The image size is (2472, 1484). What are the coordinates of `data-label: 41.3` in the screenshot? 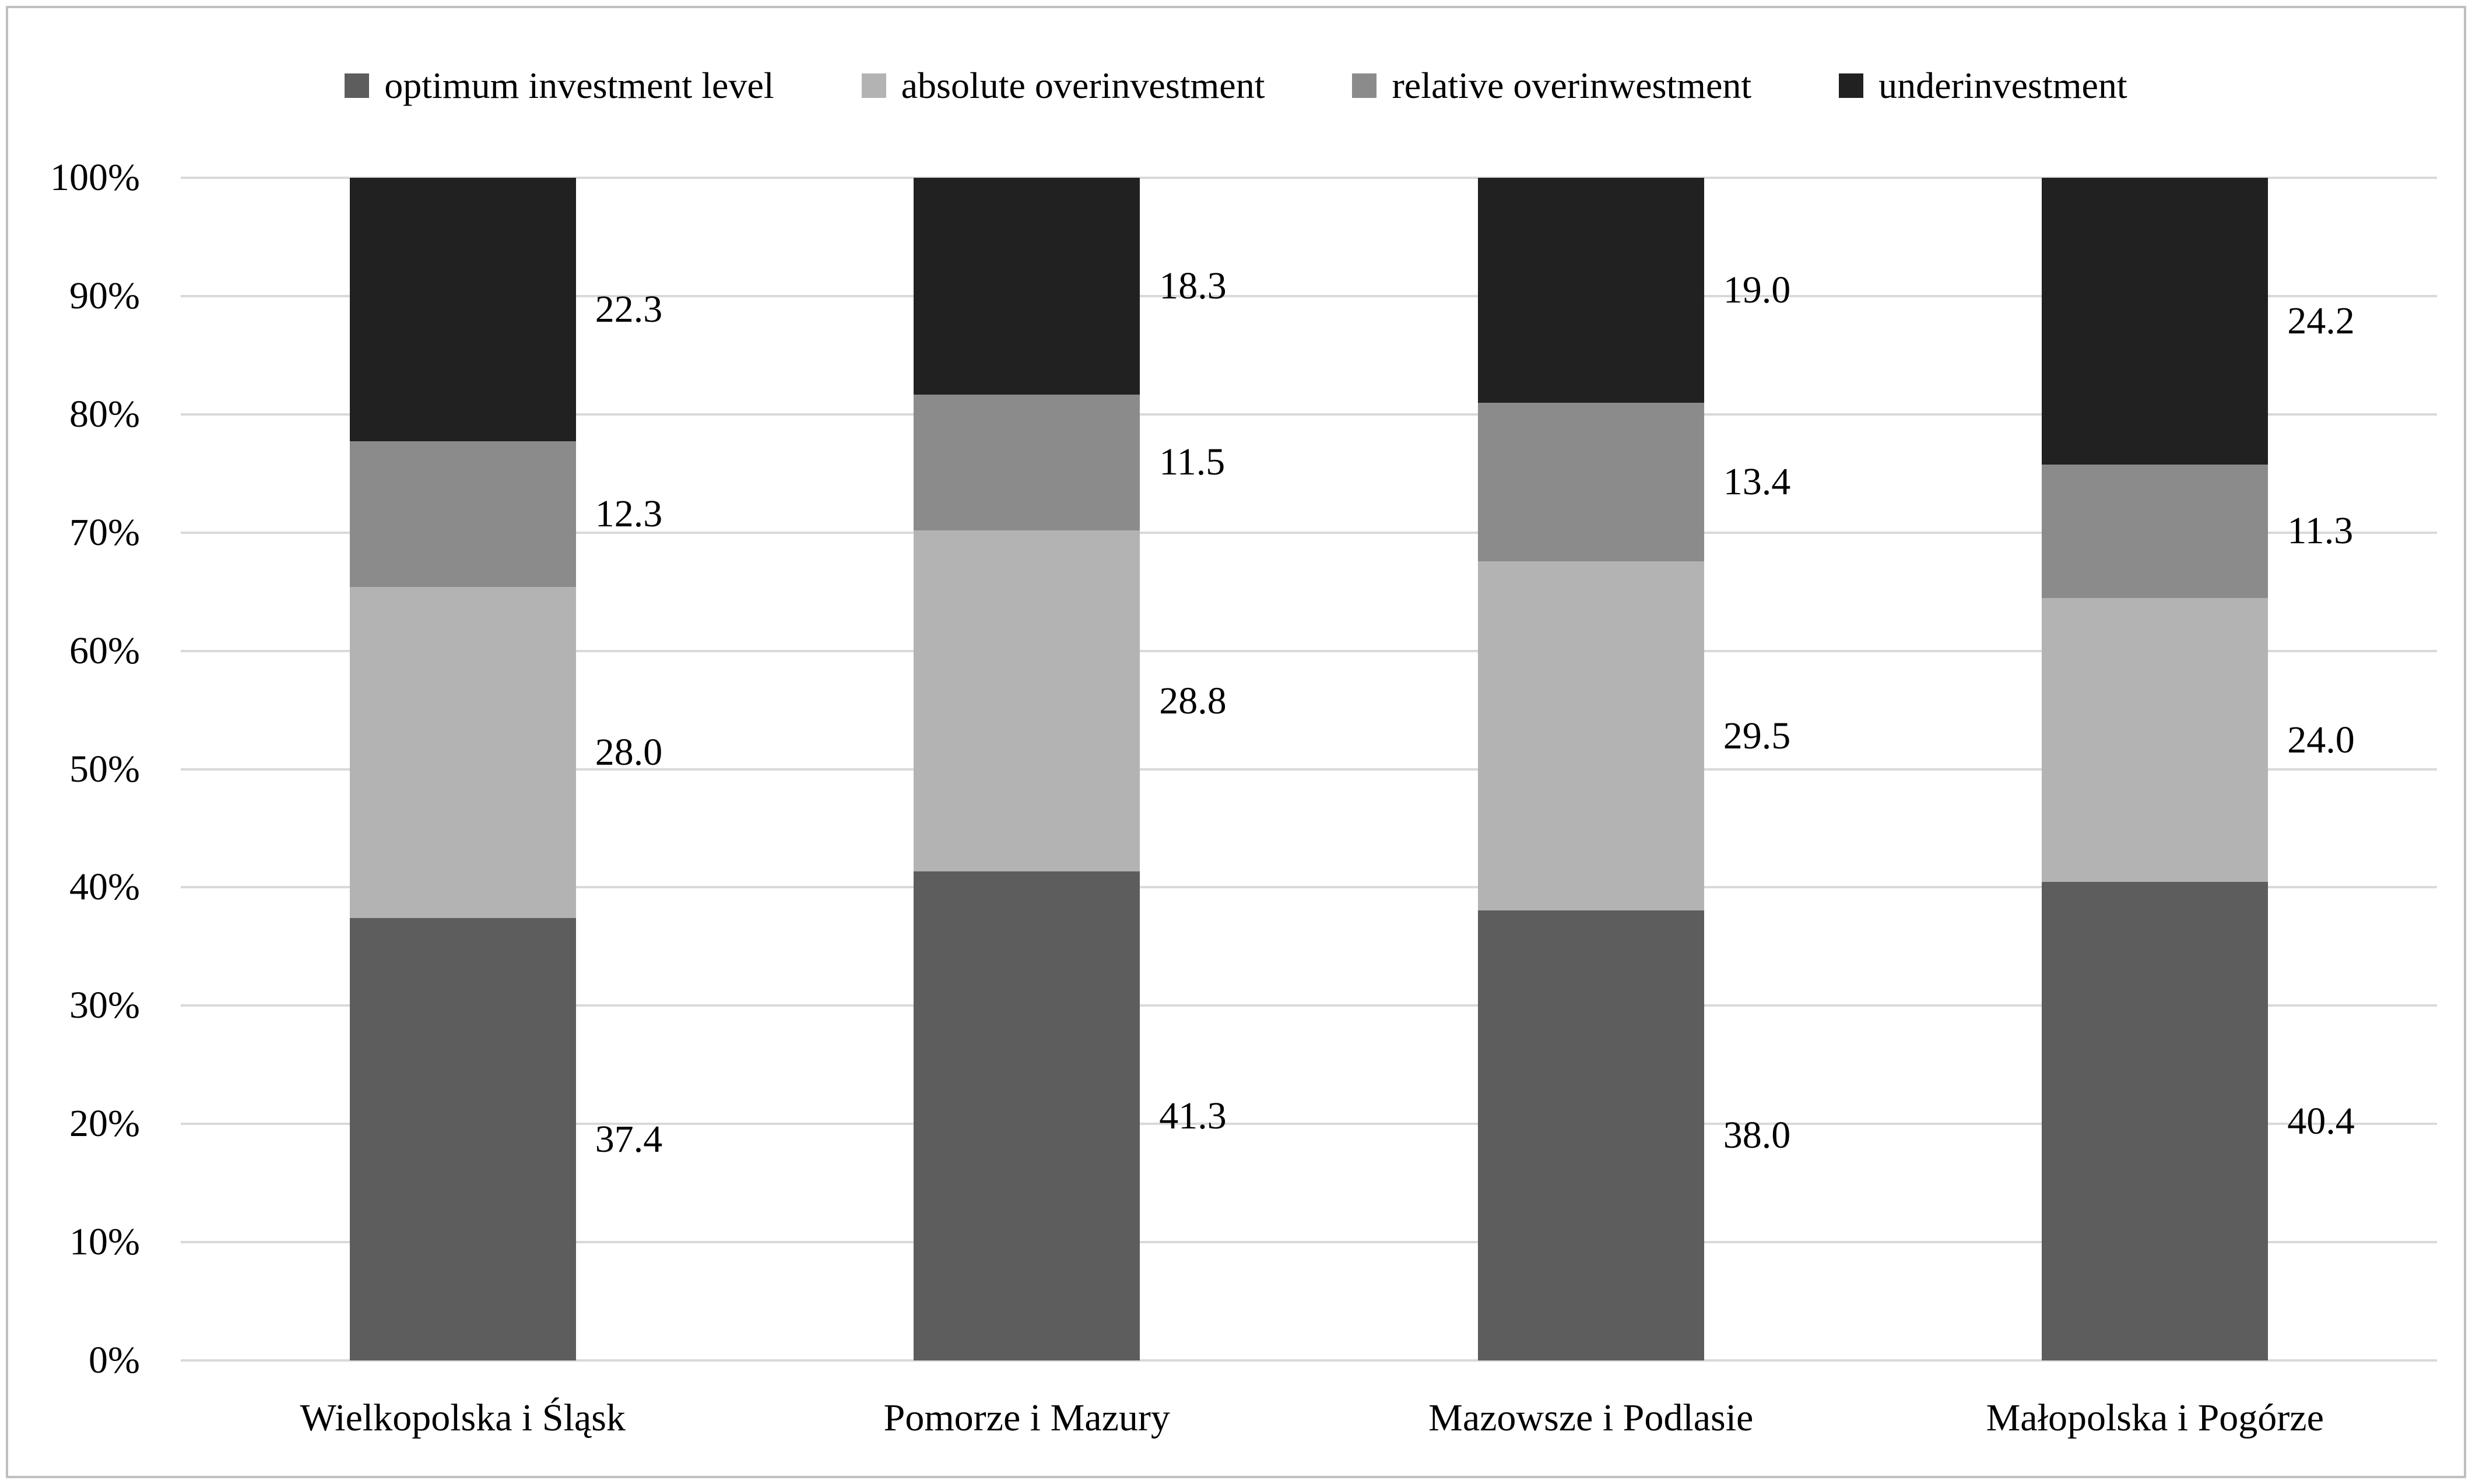 It's located at (1193, 1115).